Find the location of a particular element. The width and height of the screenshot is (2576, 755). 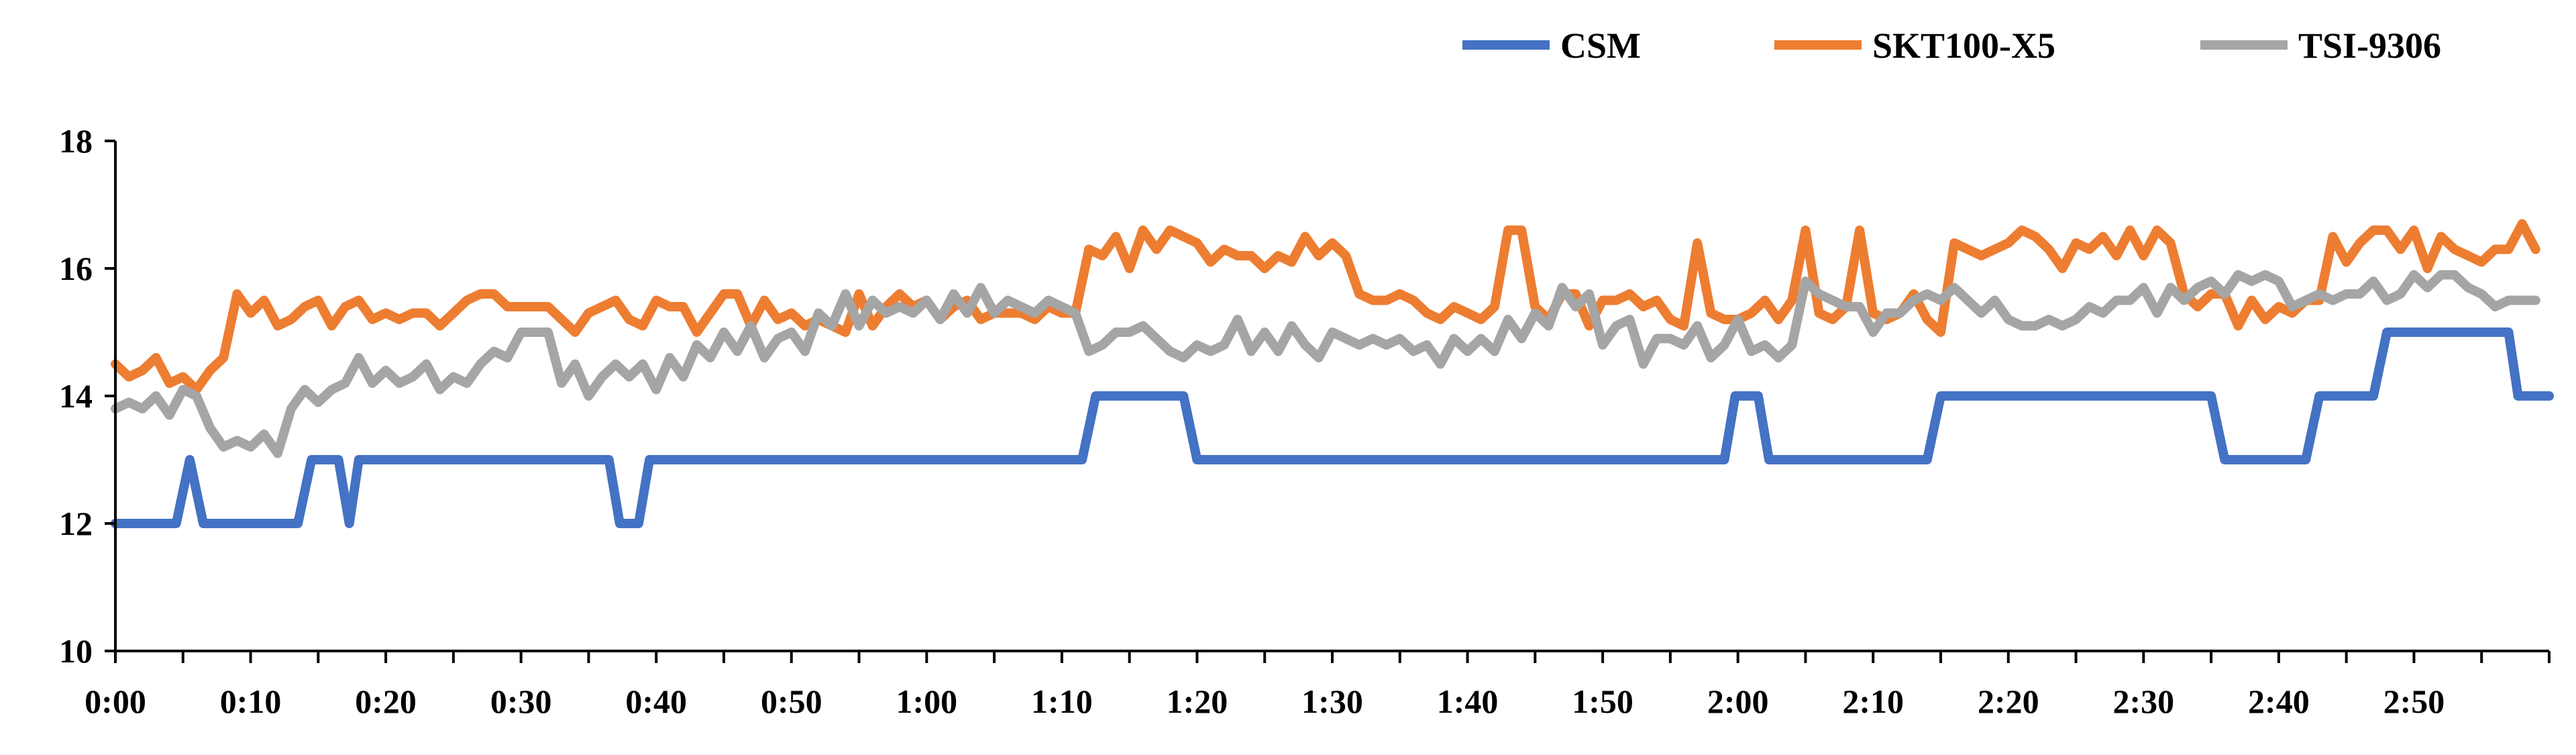

x-tick-label: 2:20 is located at coordinates (2008, 701).